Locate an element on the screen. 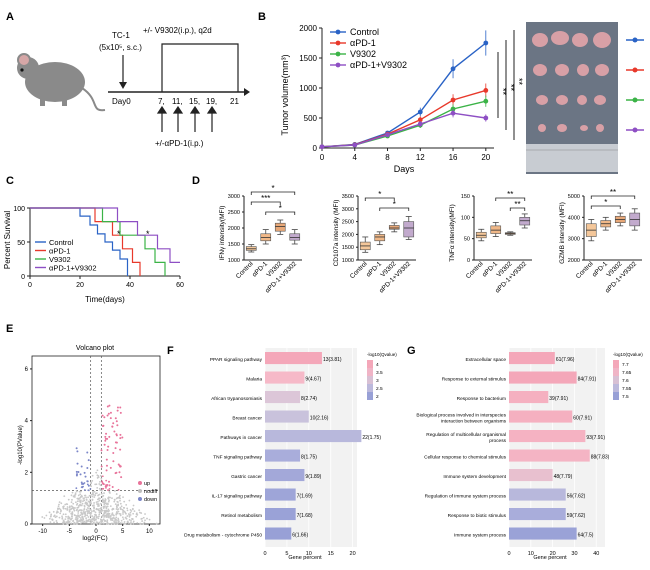 This screenshot has height=570, width=650. g-legend-title: -log10(Qvalue) is located at coordinates (628, 354).